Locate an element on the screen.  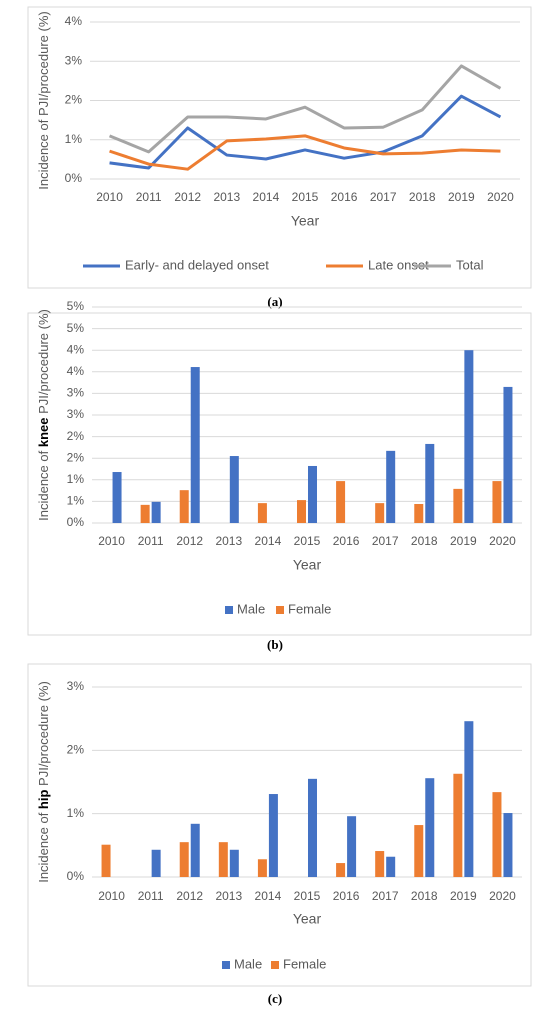
caption: (c) is located at coordinates (275, 998).